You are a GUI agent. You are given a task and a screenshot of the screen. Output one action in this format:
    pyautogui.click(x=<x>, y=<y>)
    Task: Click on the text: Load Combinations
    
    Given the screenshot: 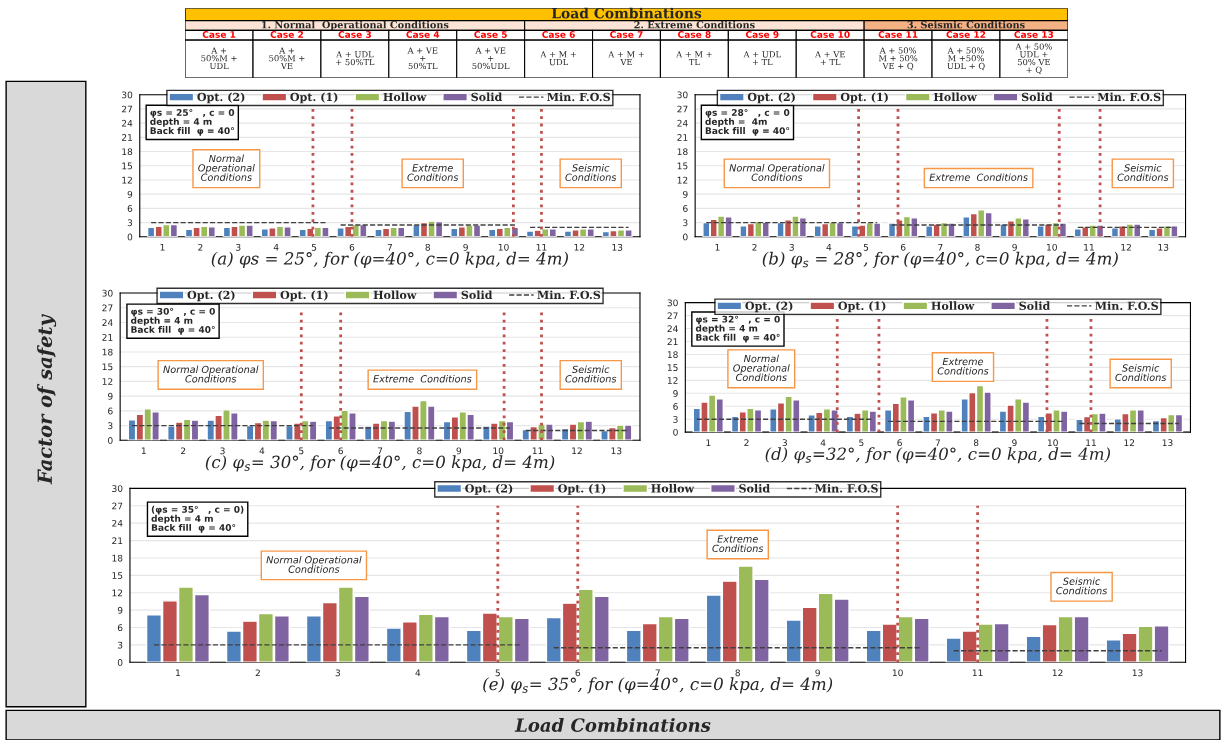 What is the action you would take?
    pyautogui.click(x=612, y=724)
    